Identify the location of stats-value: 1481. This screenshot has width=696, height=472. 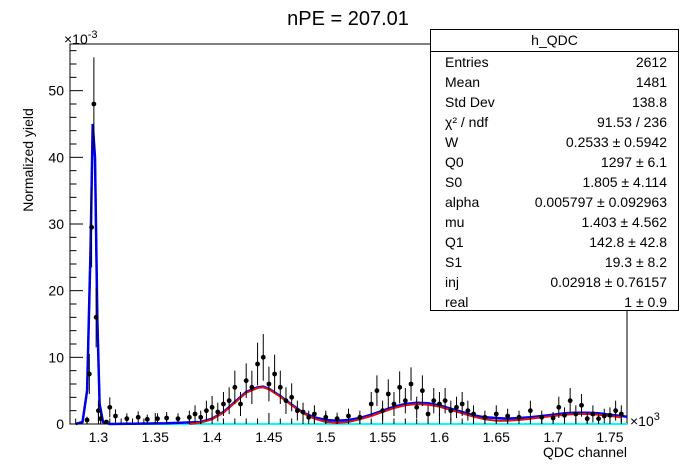
(651, 82).